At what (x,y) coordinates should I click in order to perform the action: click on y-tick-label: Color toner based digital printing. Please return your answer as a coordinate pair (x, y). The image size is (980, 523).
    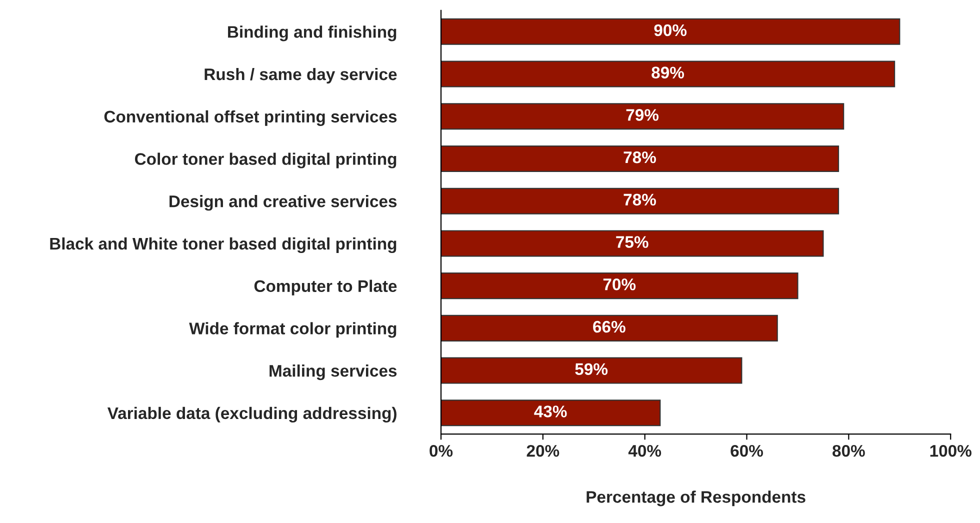
    Looking at the image, I should click on (265, 160).